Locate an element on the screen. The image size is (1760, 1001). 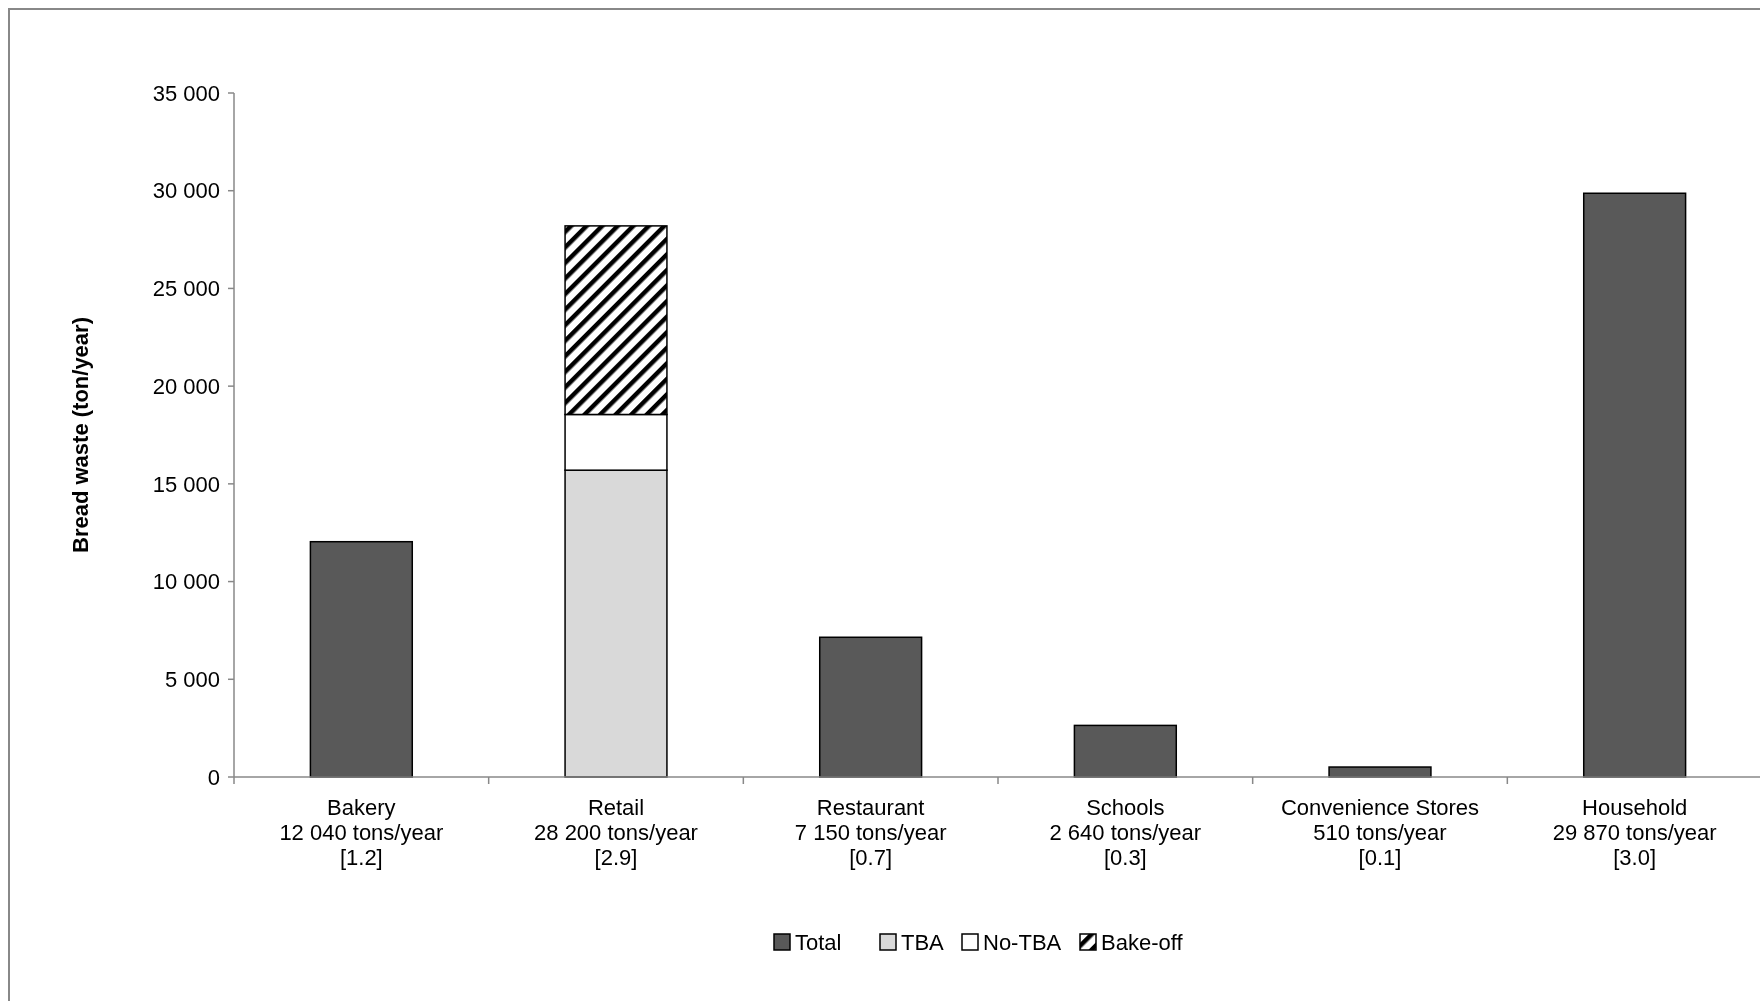
x-tick-label: Schools 2 640 tons/year [0.3] is located at coordinates (1125, 832).